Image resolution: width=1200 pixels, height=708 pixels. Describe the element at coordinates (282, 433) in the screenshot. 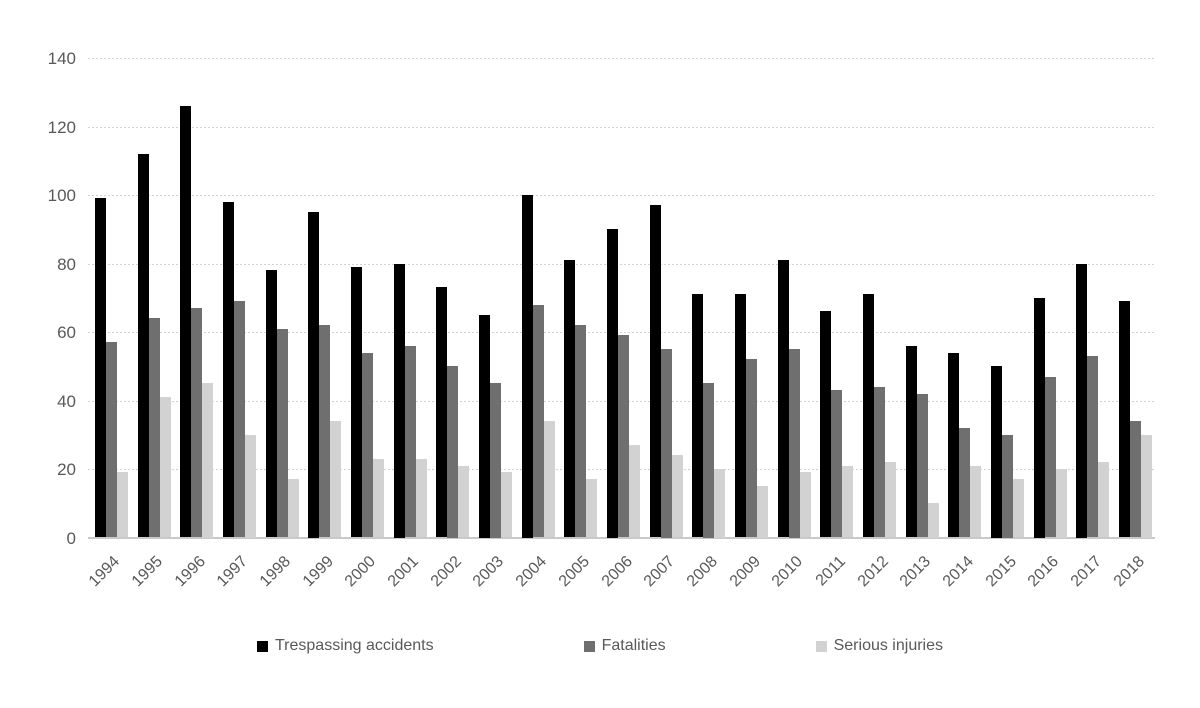

I see `bar-fatalities-1998` at that location.